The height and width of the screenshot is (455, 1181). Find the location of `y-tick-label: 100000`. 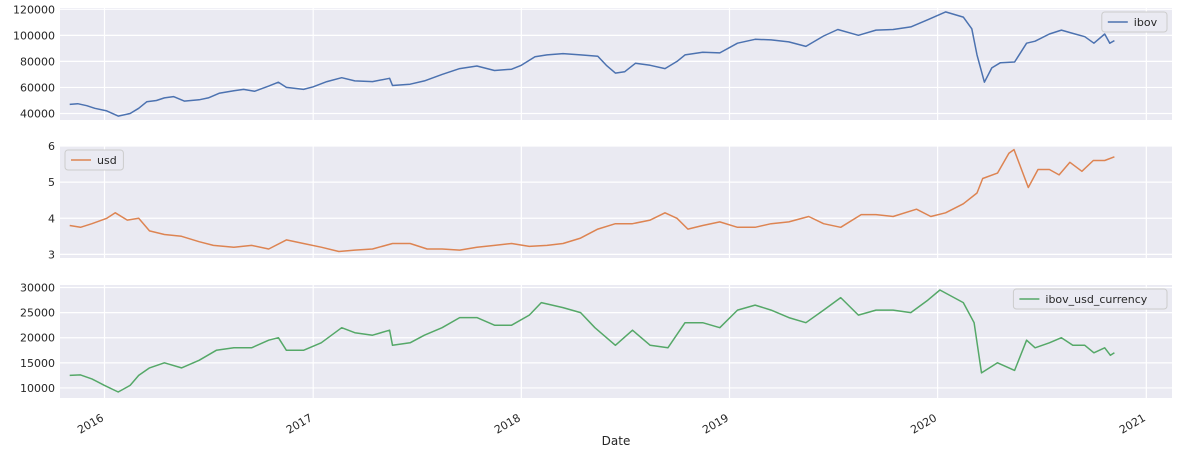

y-tick-label: 100000 is located at coordinates (34, 35).